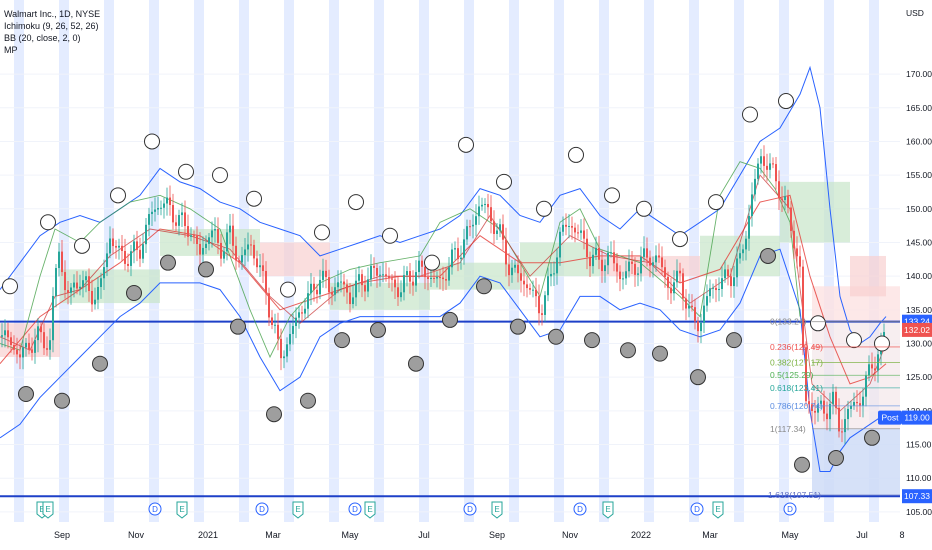 The height and width of the screenshot is (550, 932). Describe the element at coordinates (917, 329) in the screenshot. I see `price-badge` at that location.